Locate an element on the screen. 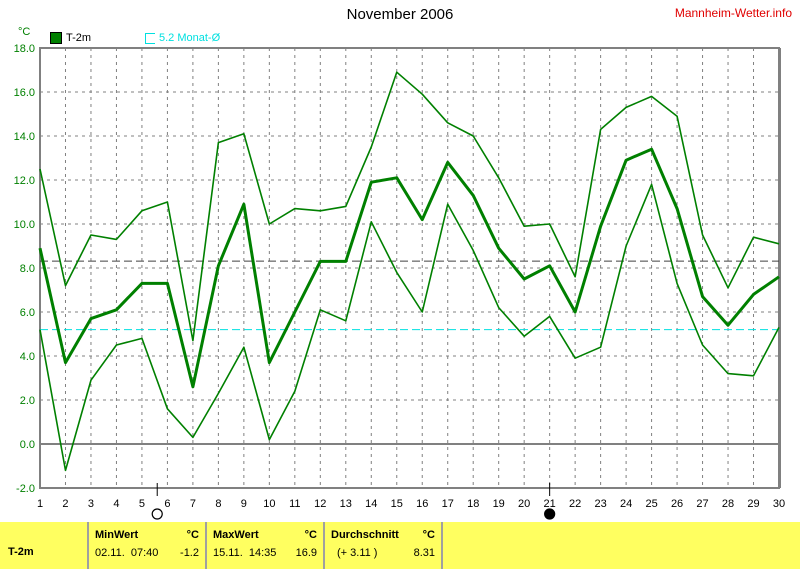 Image resolution: width=800 pixels, height=569 pixels. x-tick-label: 7 is located at coordinates (193, 504).